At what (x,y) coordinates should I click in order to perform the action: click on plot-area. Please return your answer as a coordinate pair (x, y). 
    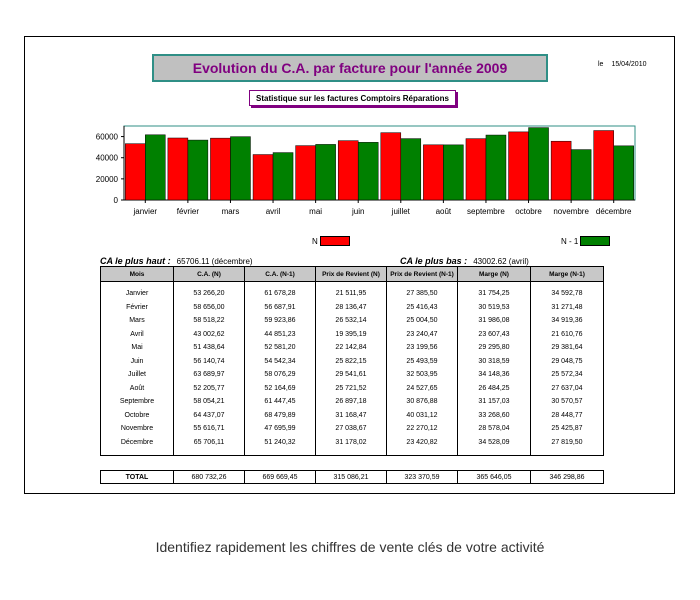
    Looking at the image, I should click on (379, 163).